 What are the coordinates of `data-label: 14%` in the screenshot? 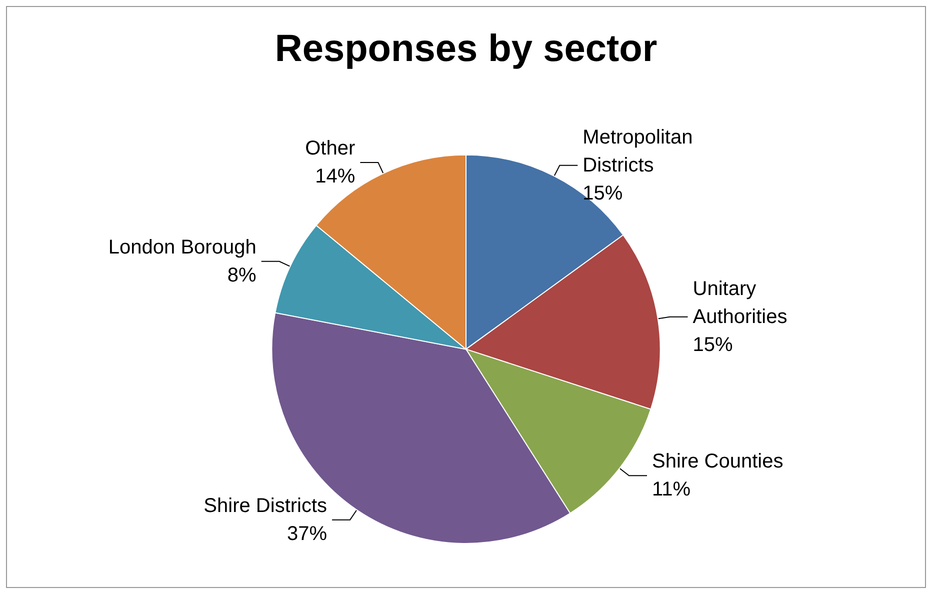 It's located at (335, 177).